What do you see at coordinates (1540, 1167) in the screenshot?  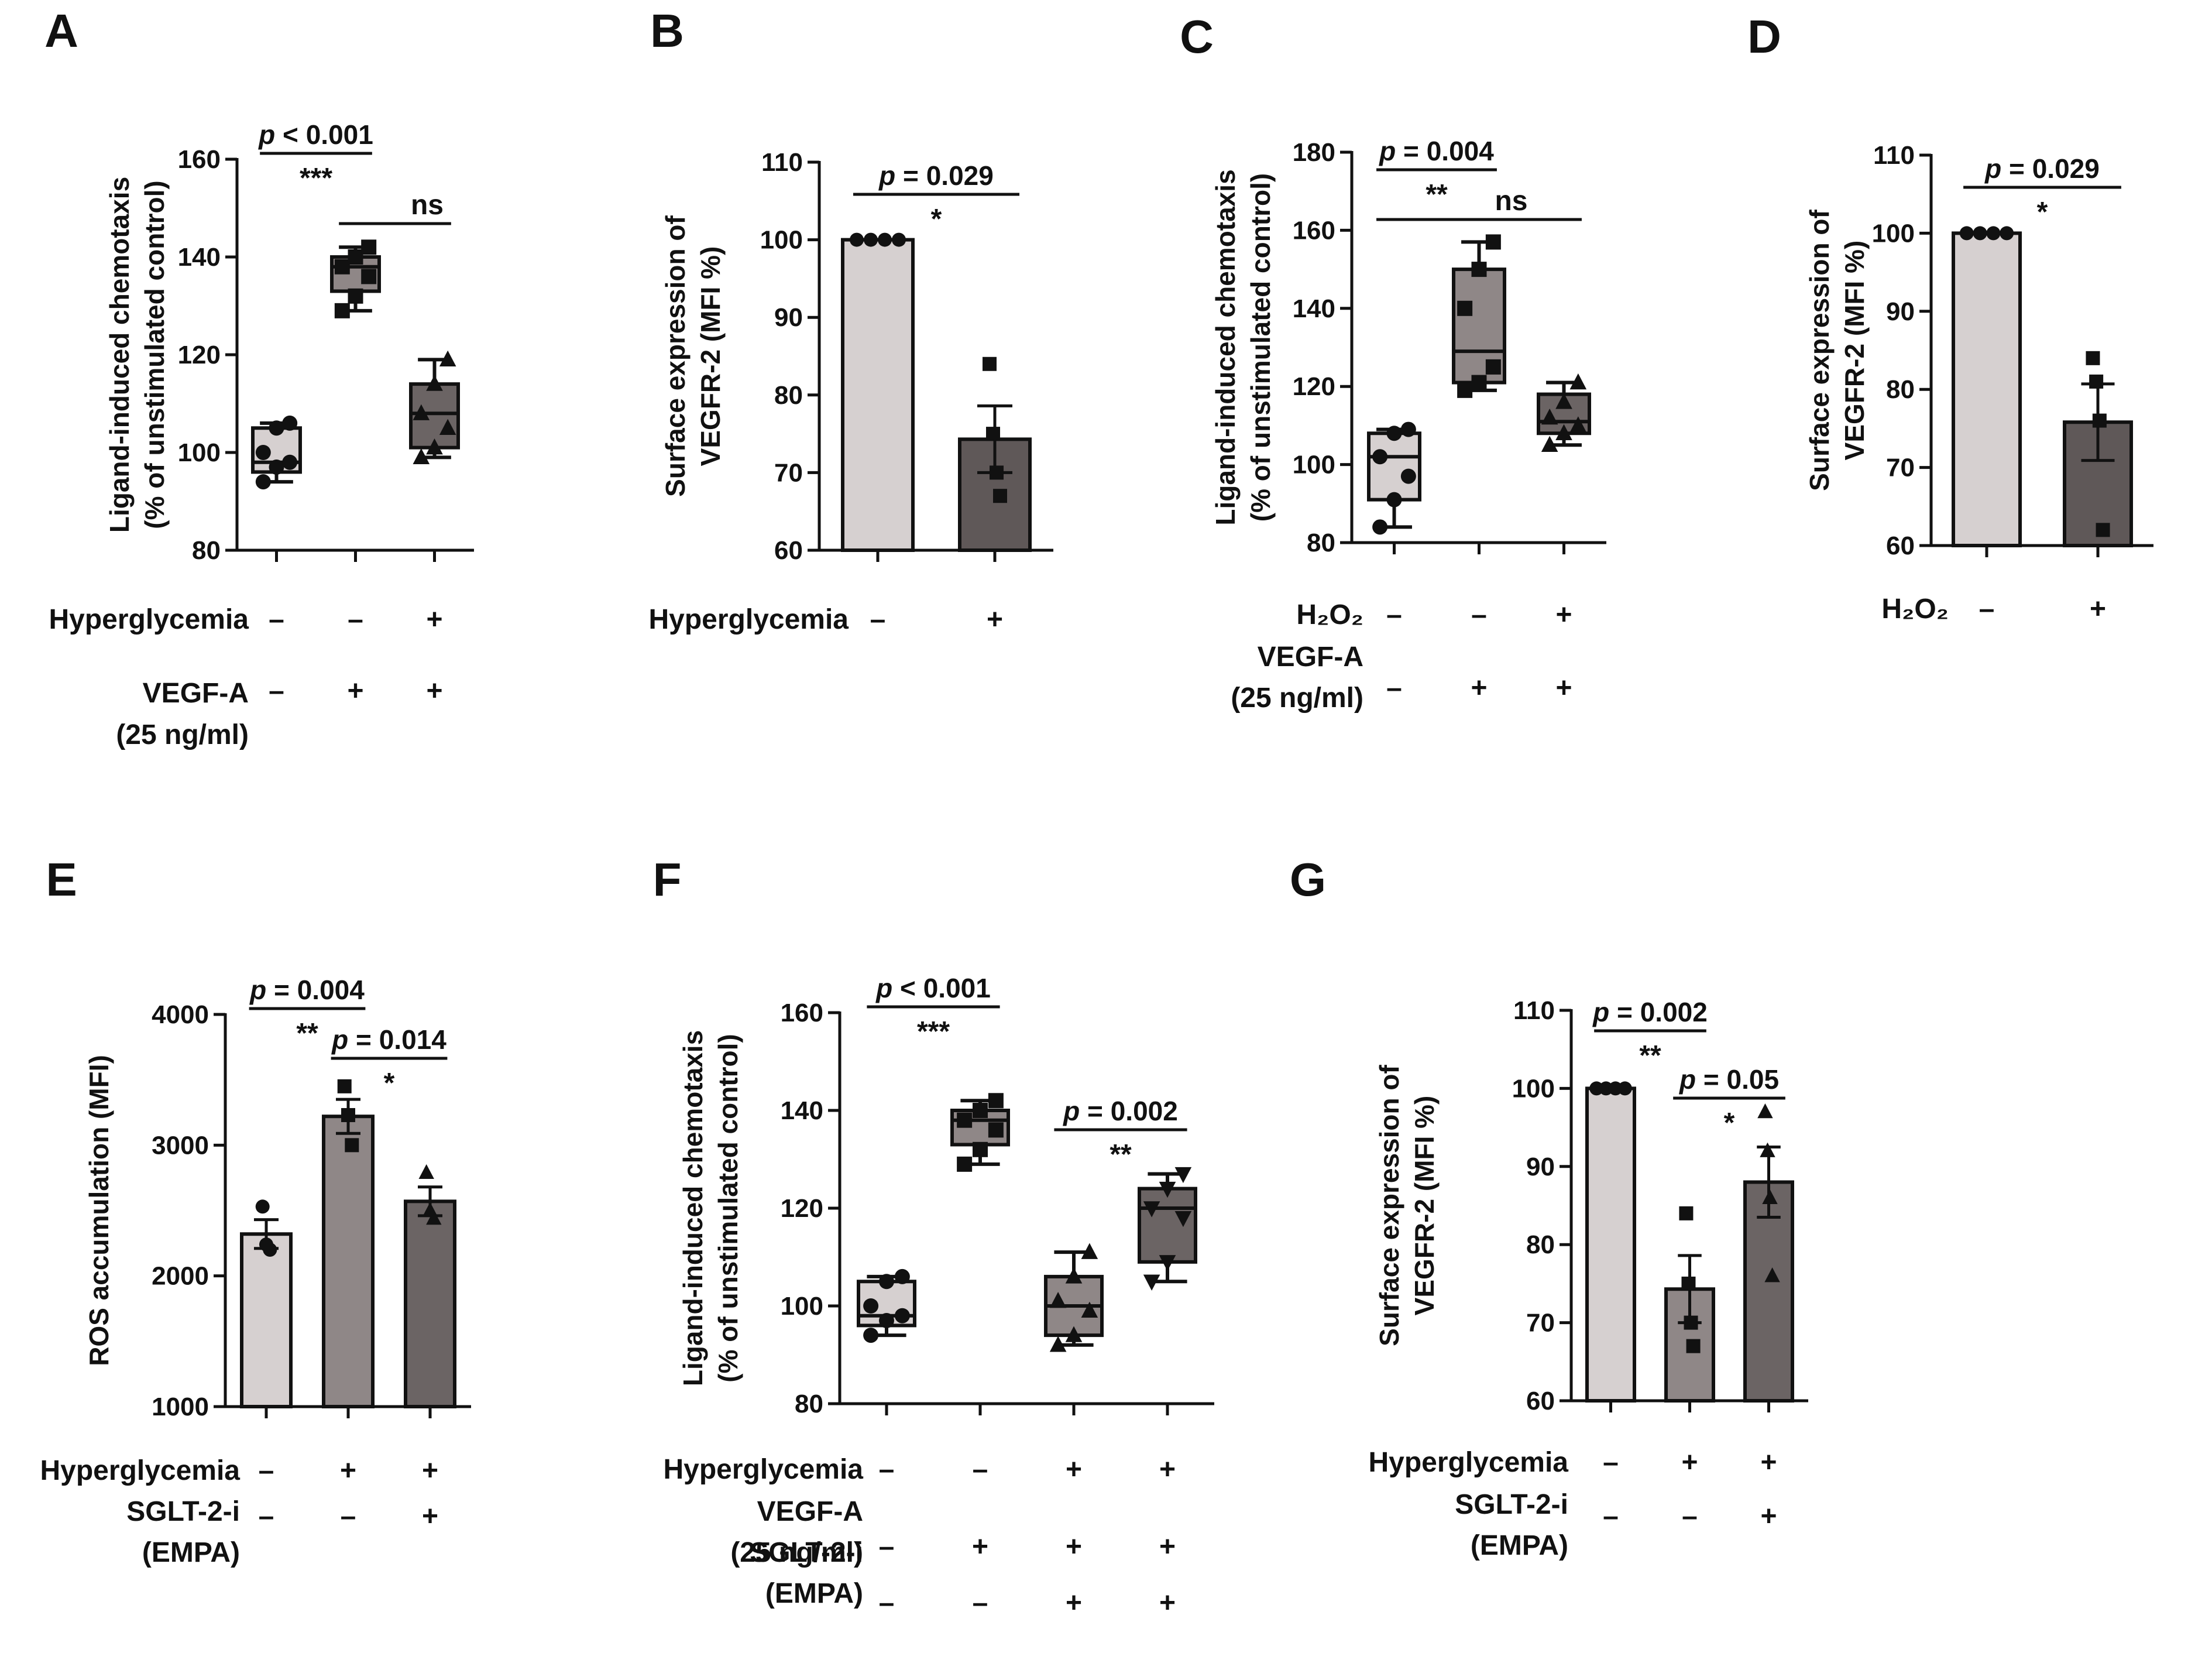 I see `y-tick-label: 90` at bounding box center [1540, 1167].